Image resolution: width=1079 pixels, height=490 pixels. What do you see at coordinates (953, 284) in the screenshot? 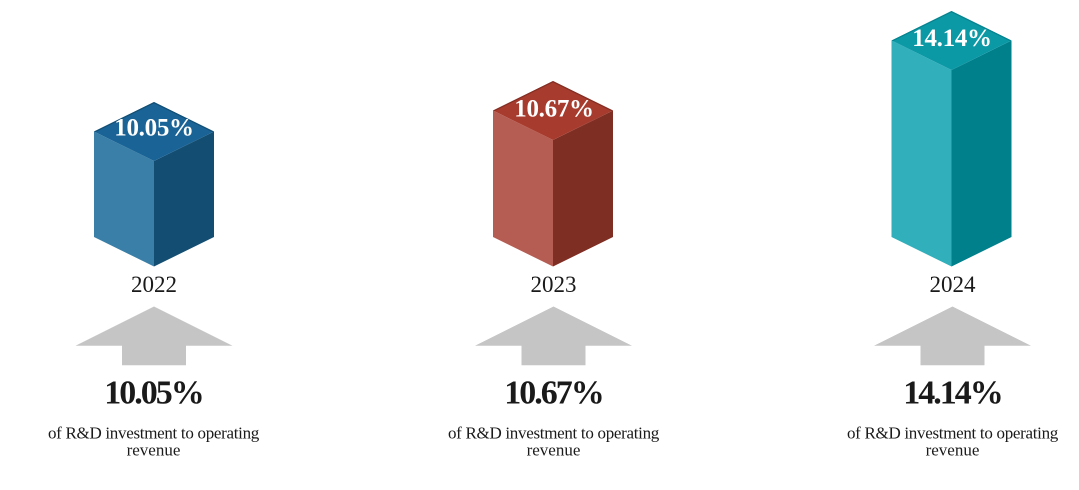
I see `svg-text: 2024` at bounding box center [953, 284].